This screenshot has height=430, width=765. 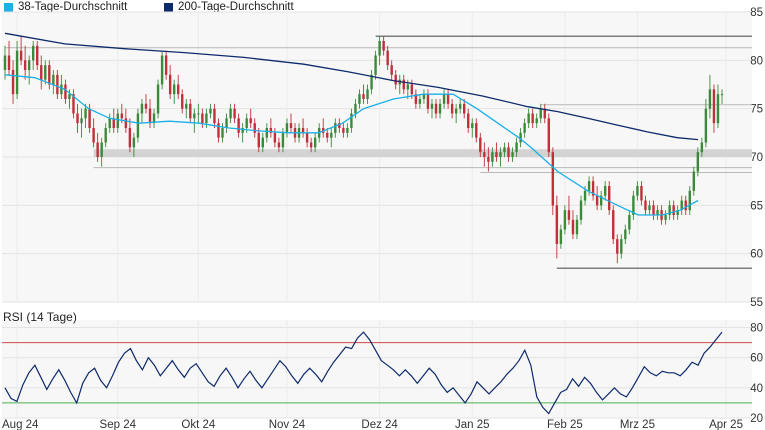 What do you see at coordinates (756, 206) in the screenshot?
I see `price-y-tick-65: 65` at bounding box center [756, 206].